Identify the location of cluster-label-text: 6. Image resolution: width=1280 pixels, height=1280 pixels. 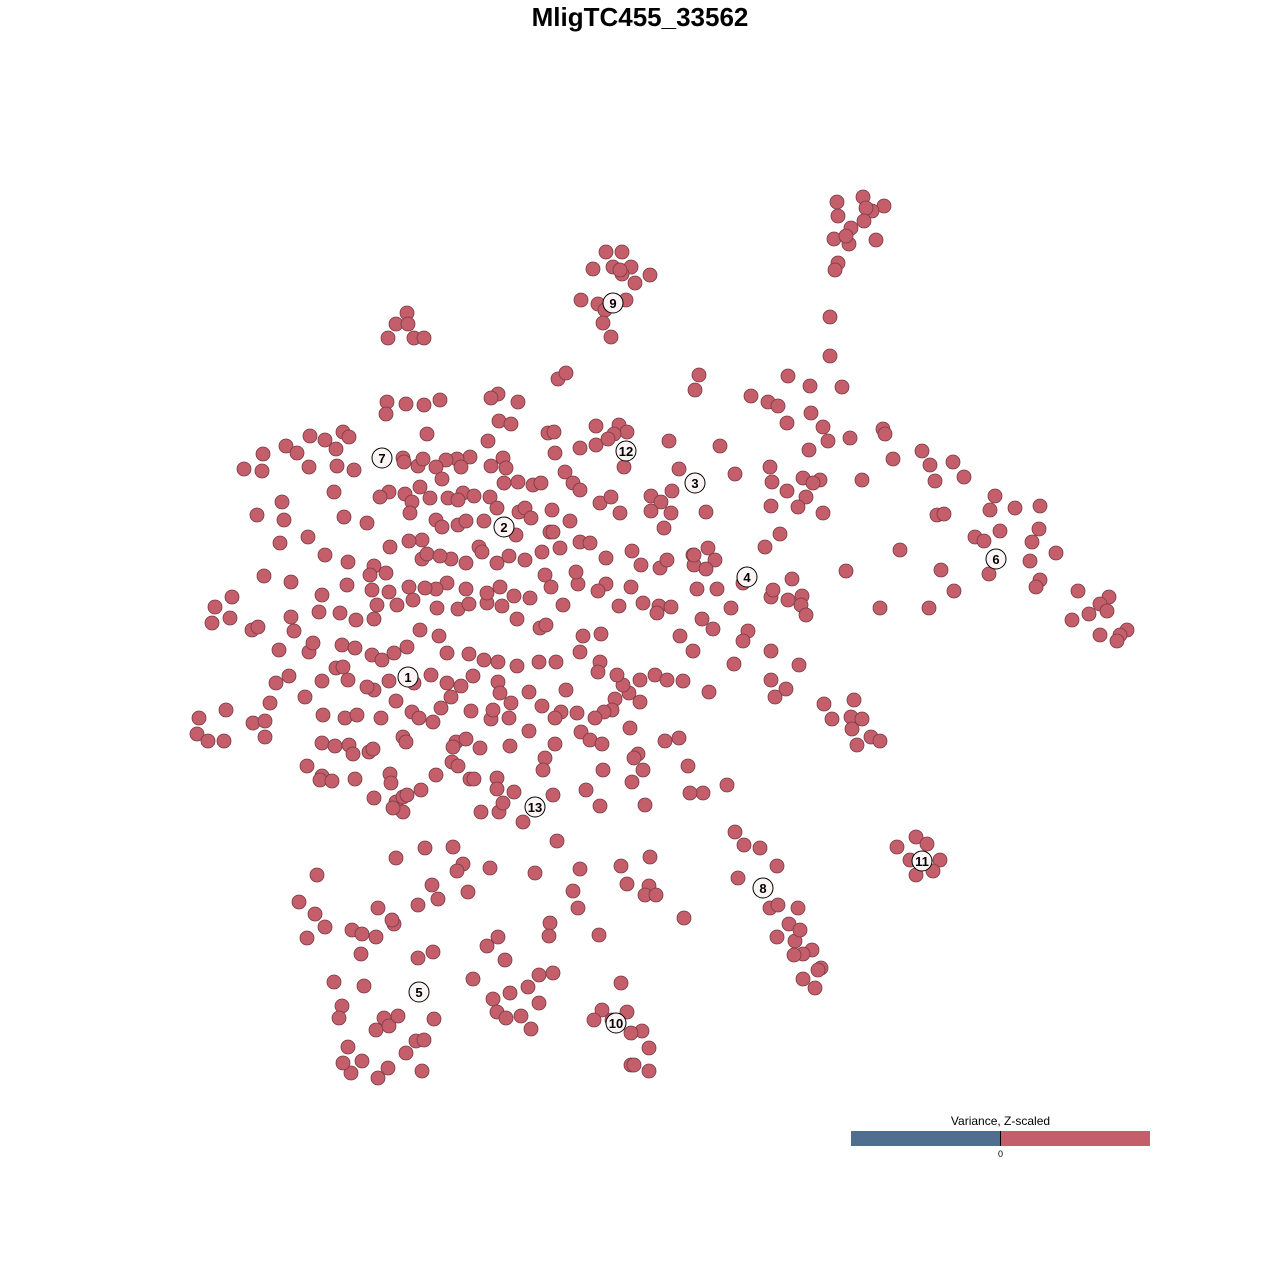
(995, 559).